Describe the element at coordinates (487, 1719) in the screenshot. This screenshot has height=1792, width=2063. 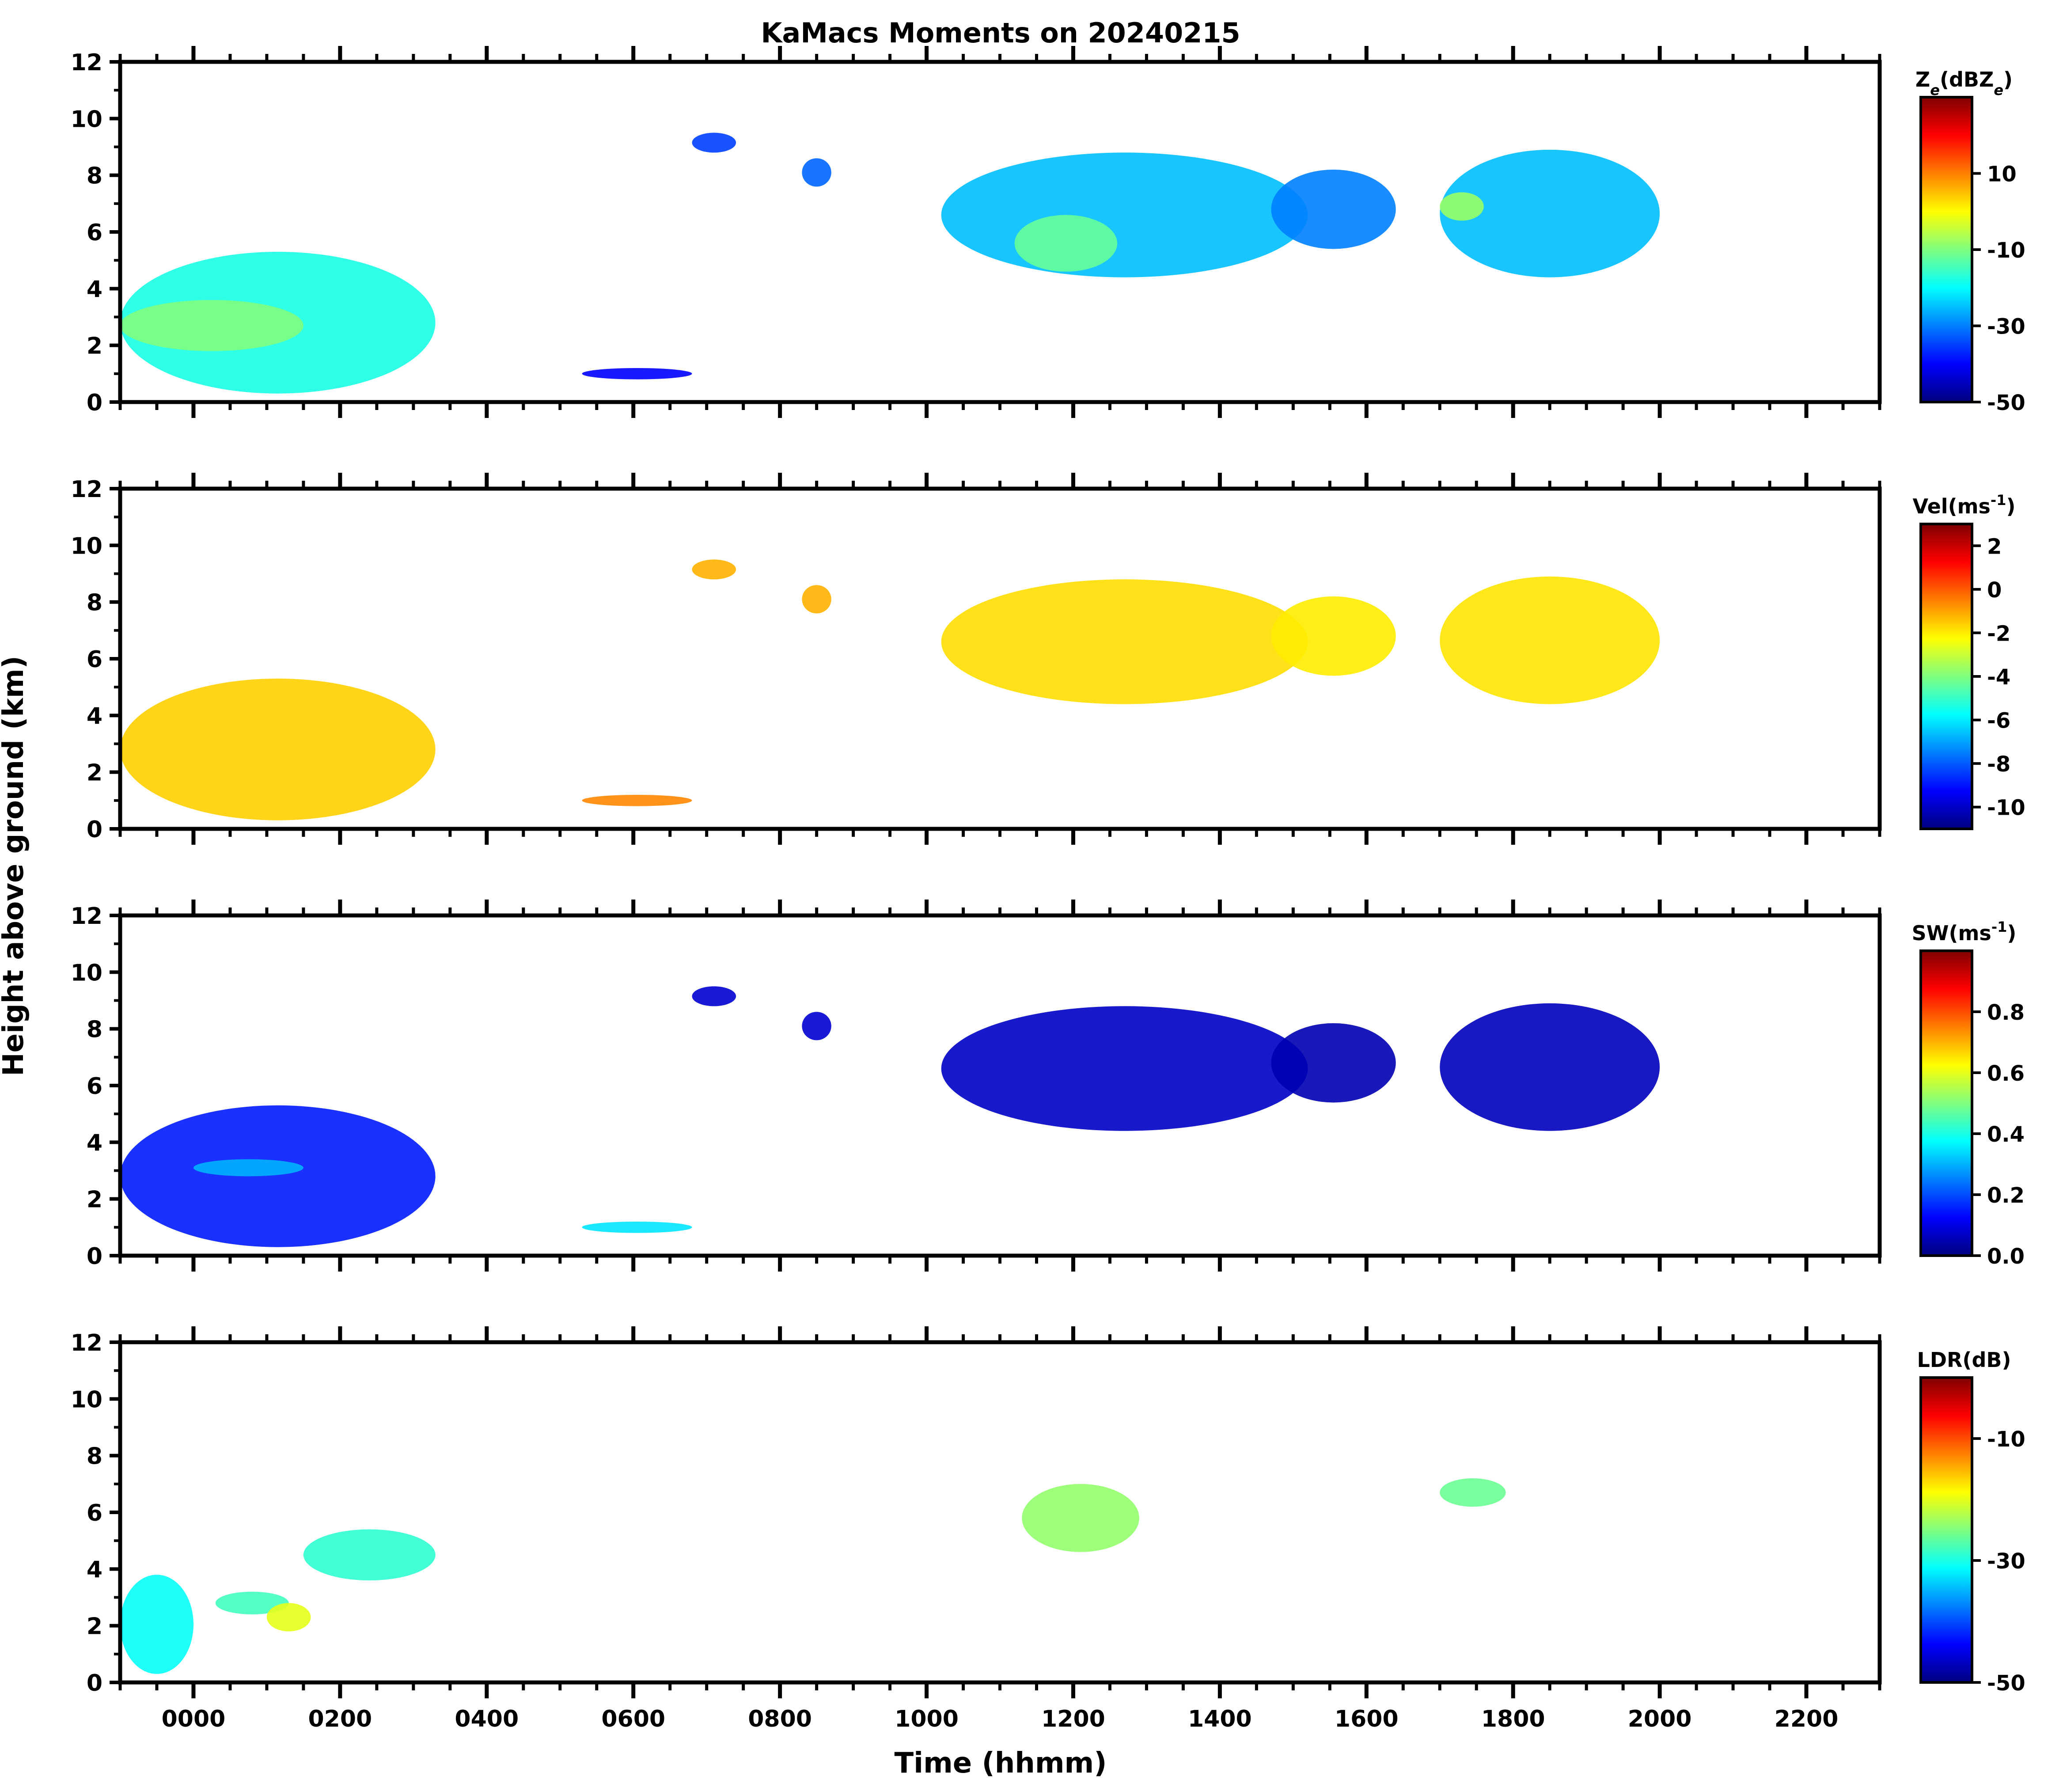
I see `x-tick-label: 0400` at that location.